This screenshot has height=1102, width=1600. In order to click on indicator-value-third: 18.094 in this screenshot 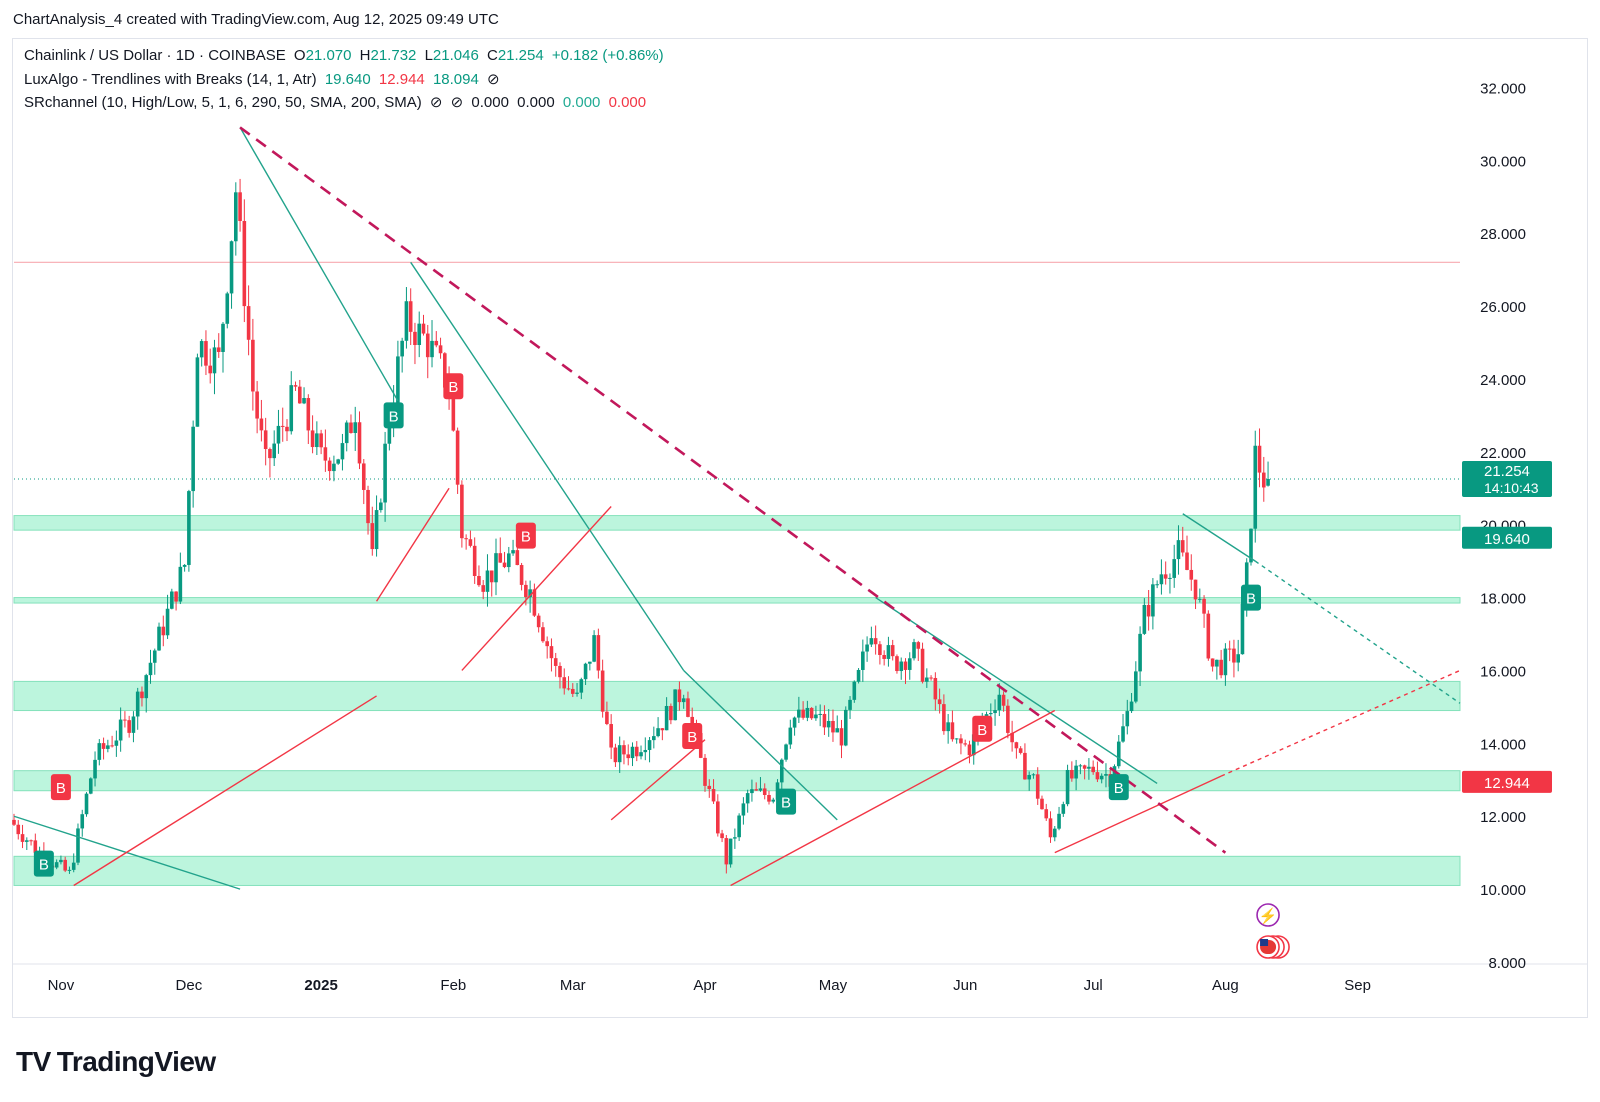, I will do `click(455, 79)`.